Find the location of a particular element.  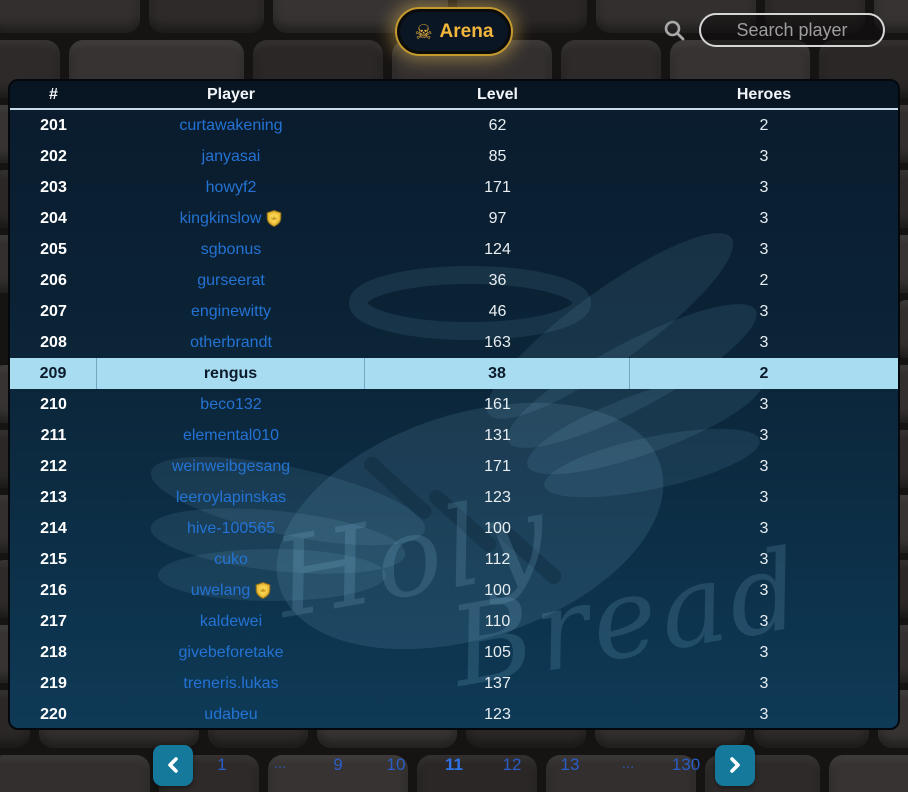

player-link: kingkinslow is located at coordinates (220, 218).